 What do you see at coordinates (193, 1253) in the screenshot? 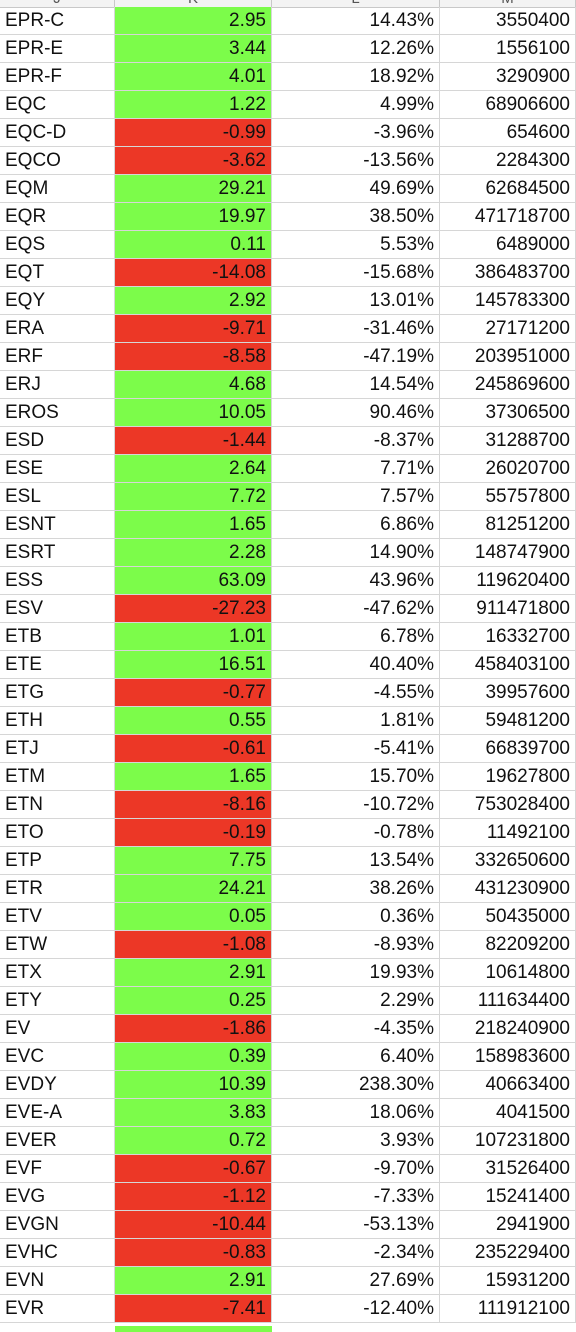
I see `change-cell: -0.83` at bounding box center [193, 1253].